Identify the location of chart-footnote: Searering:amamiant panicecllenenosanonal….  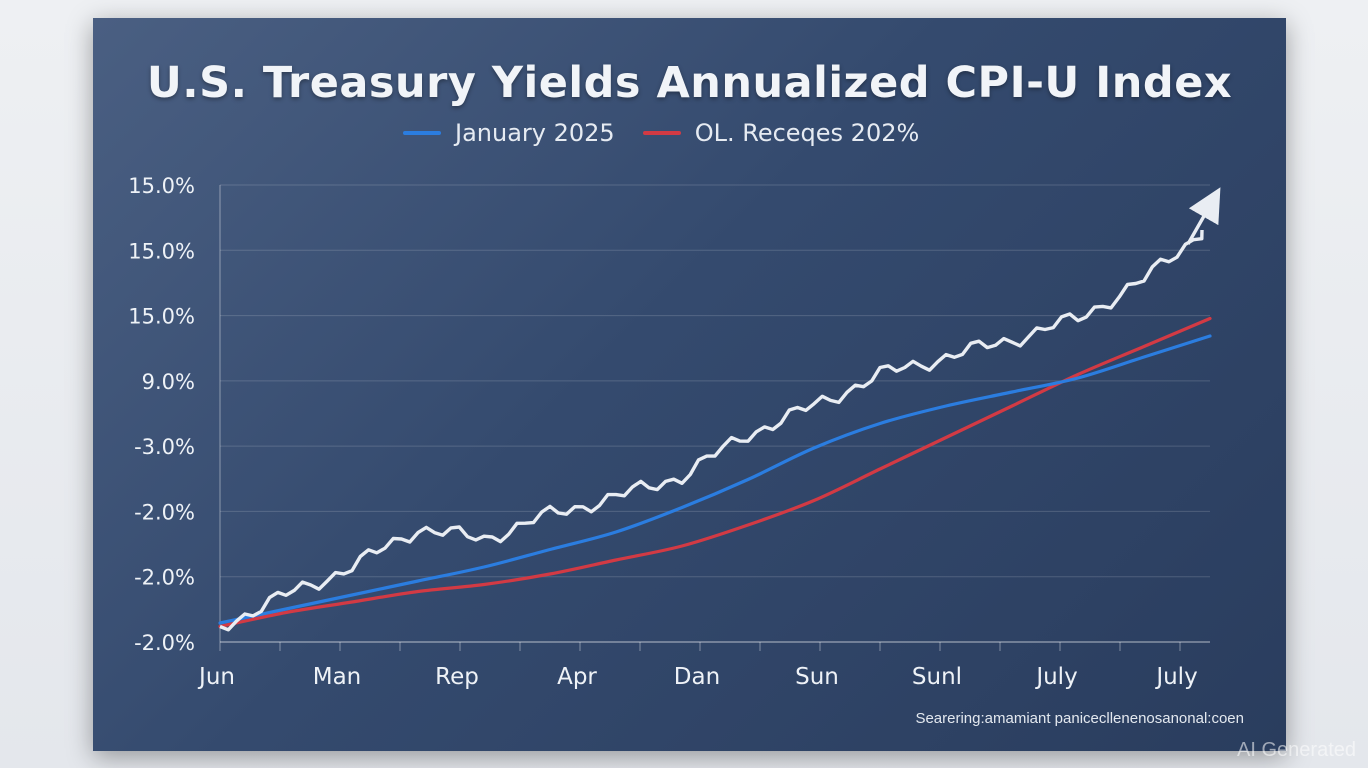
(1079, 718).